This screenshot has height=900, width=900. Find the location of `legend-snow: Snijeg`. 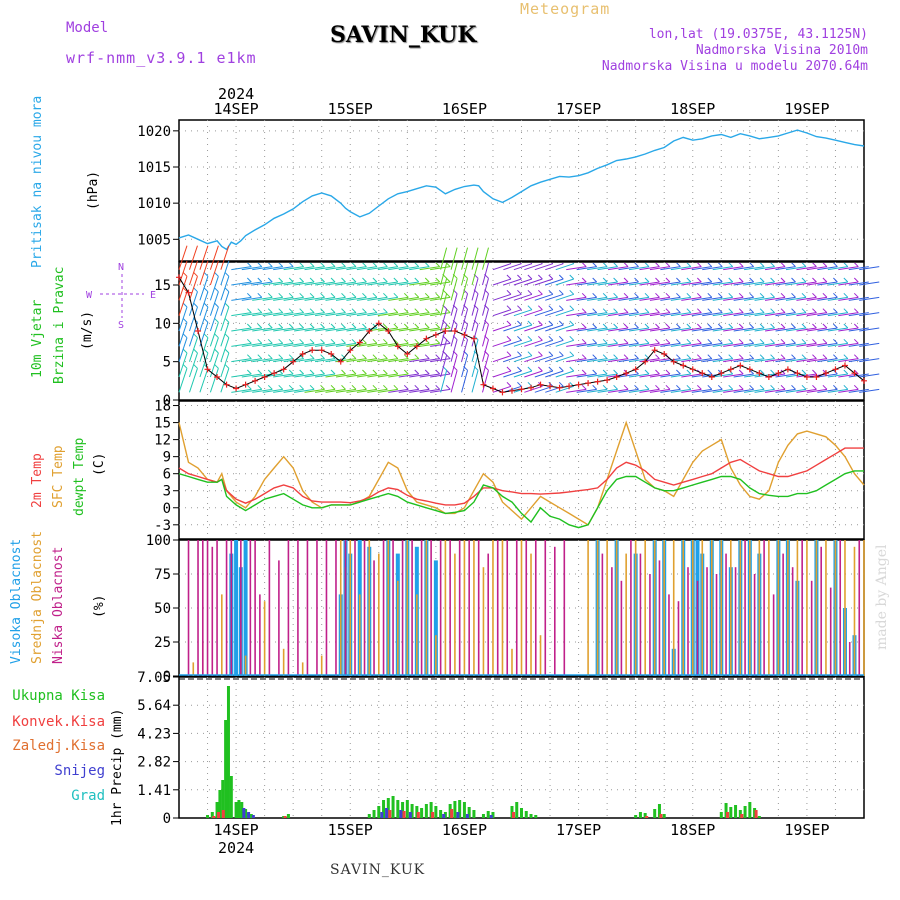

legend-snow: Snijeg is located at coordinates (79, 771).